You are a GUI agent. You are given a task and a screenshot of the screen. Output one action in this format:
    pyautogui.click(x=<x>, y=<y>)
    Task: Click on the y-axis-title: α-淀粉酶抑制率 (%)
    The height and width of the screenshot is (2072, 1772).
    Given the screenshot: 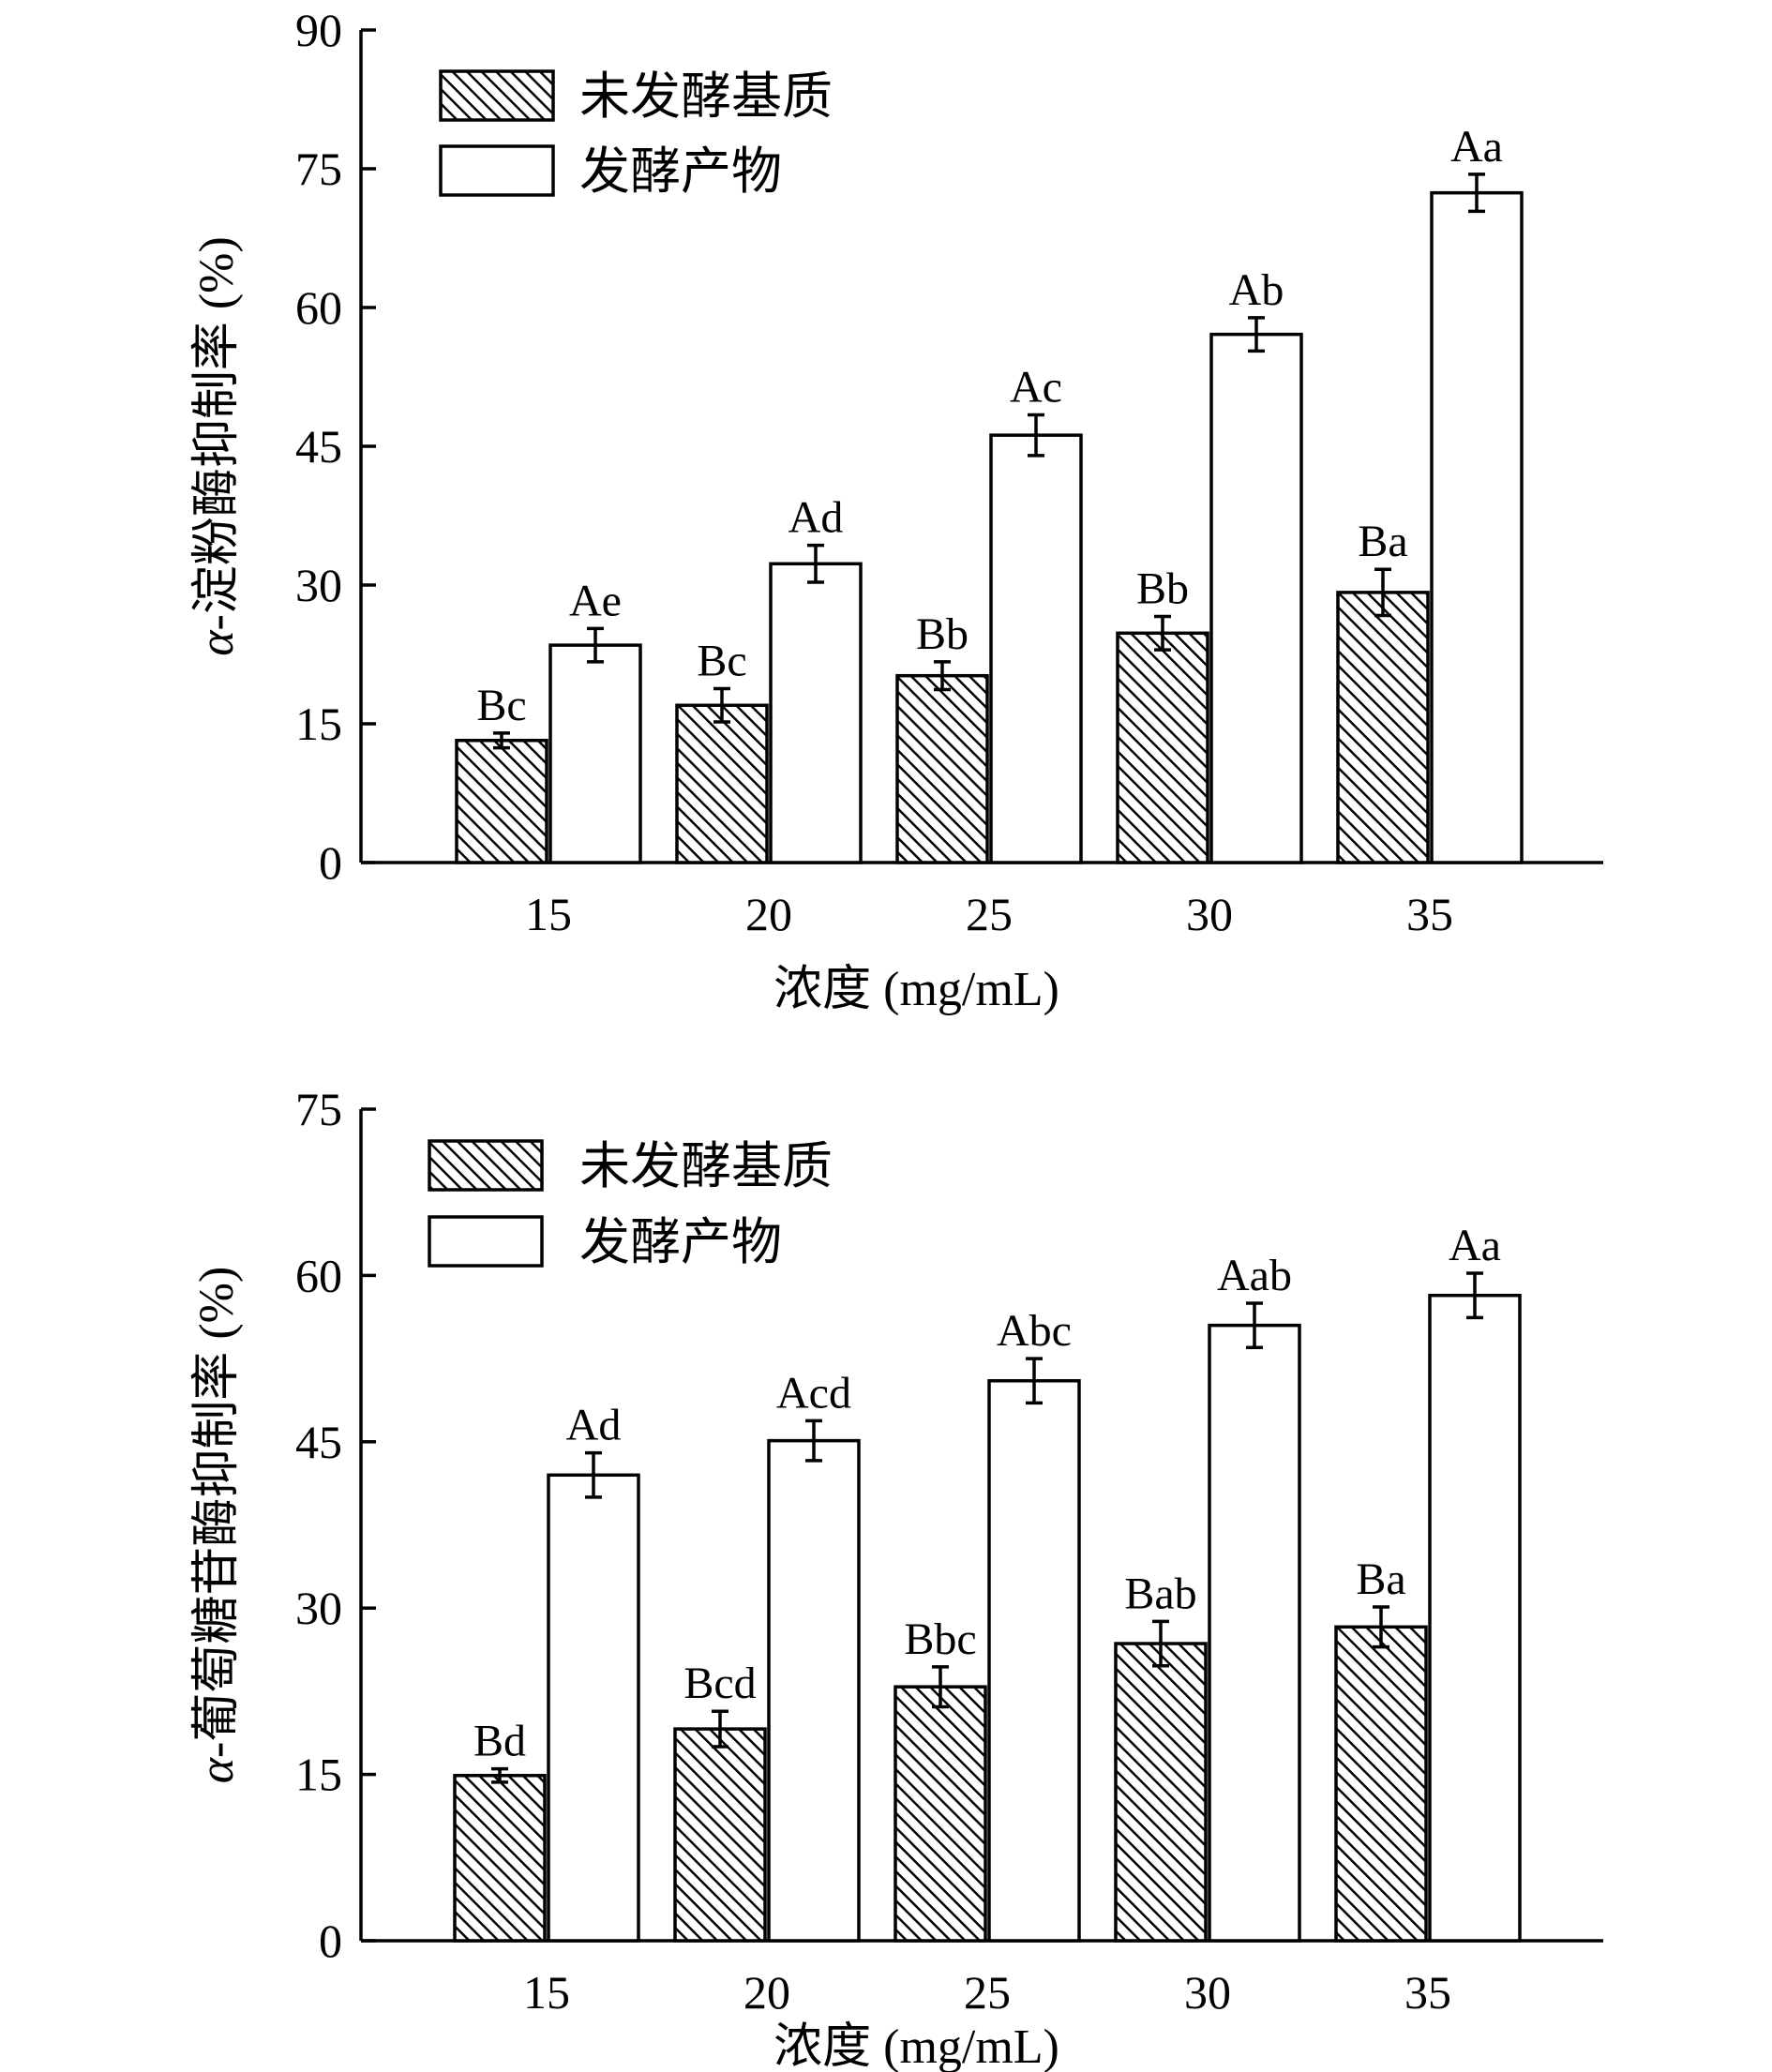 What is the action you would take?
    pyautogui.click(x=217, y=446)
    